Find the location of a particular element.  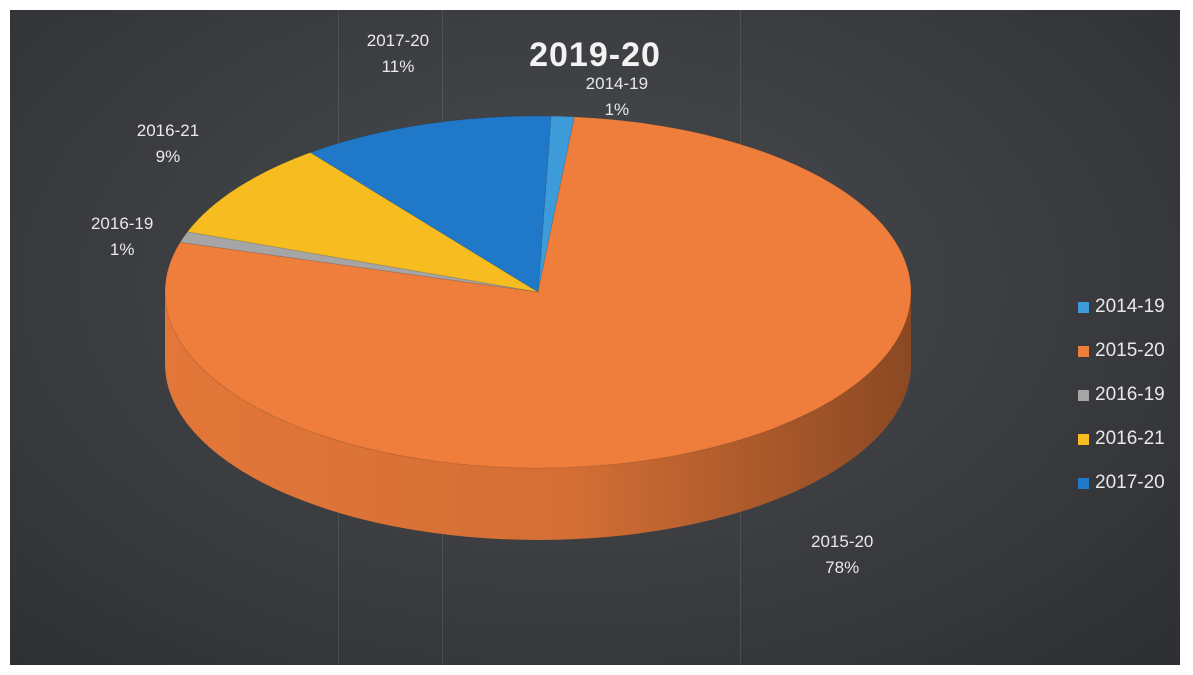

data-label-2014-19: 2014-19 1% is located at coordinates (617, 97).